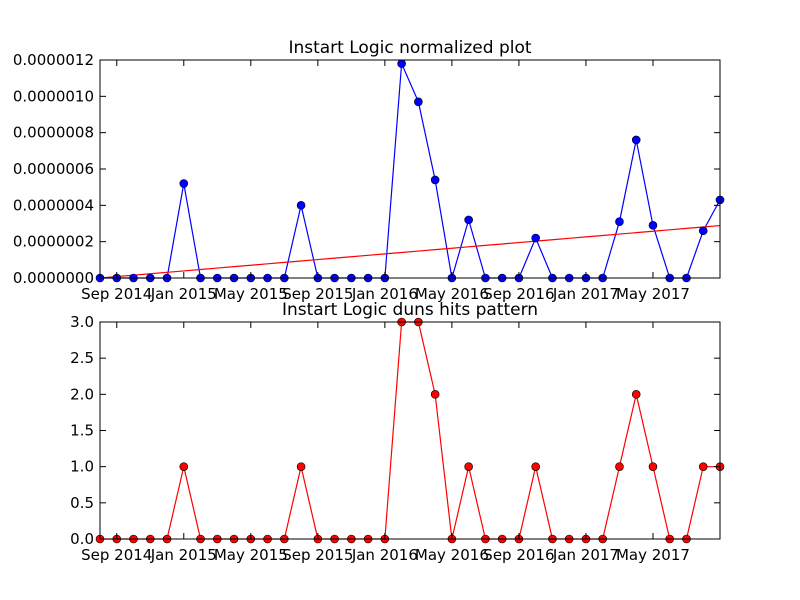 The height and width of the screenshot is (600, 800). I want to click on y-tick-label: 0.0000004, so click(53, 205).